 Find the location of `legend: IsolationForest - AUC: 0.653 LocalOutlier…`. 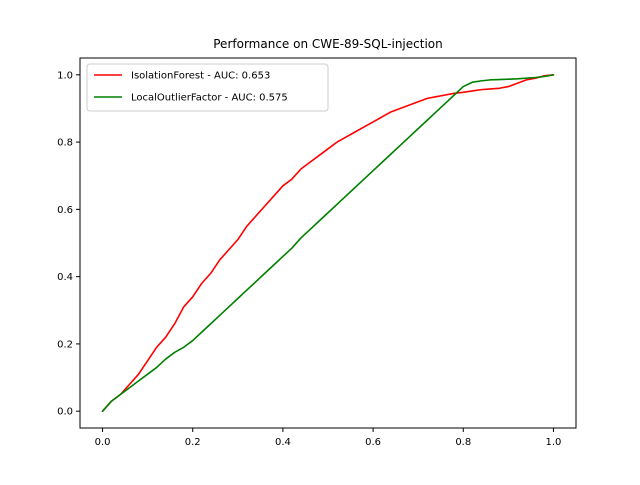

legend: IsolationForest - AUC: 0.653 LocalOutlier… is located at coordinates (207, 87).